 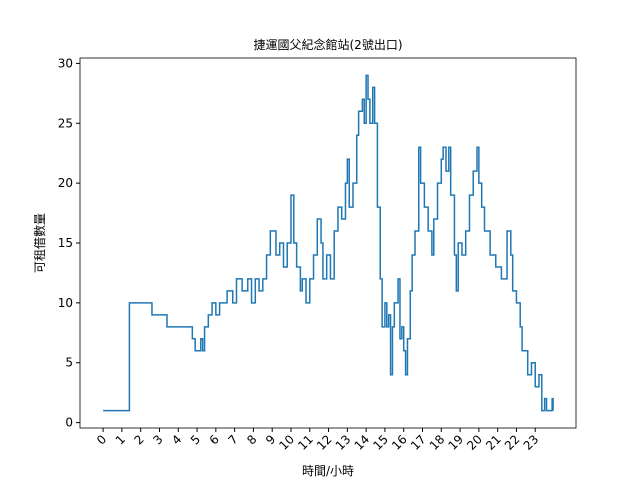 I want to click on y-tick-label: 20, so click(x=65, y=183).